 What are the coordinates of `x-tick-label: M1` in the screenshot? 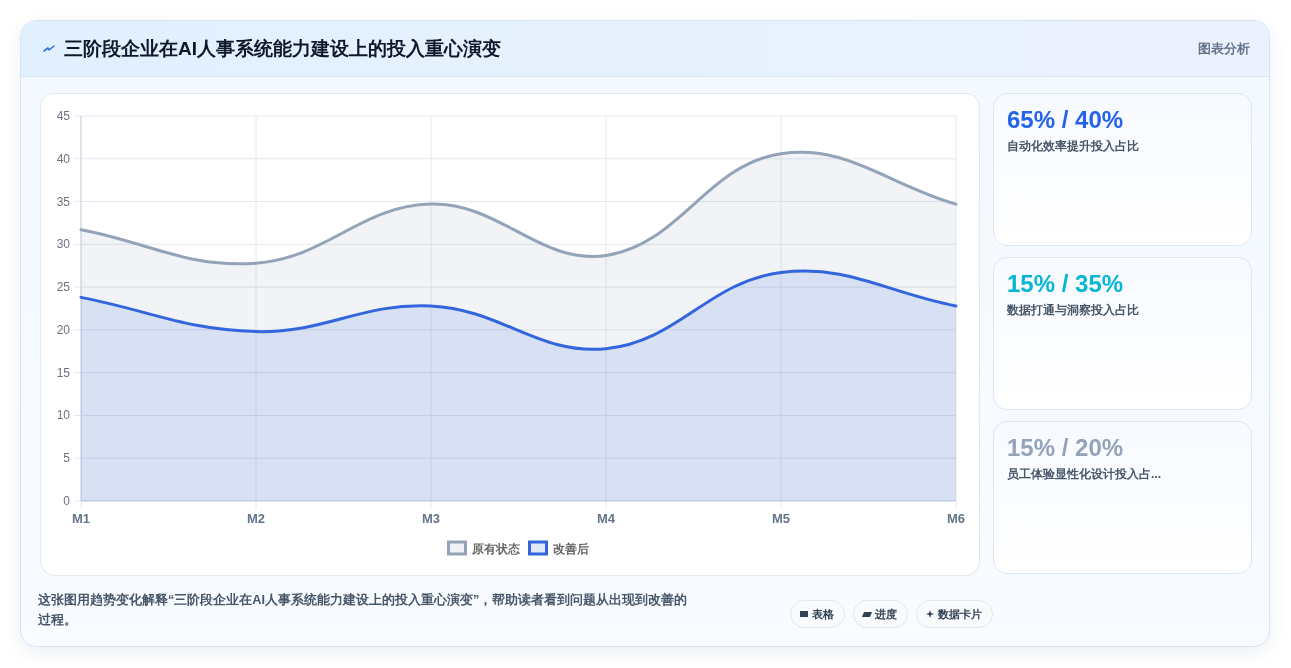 It's located at (81, 518).